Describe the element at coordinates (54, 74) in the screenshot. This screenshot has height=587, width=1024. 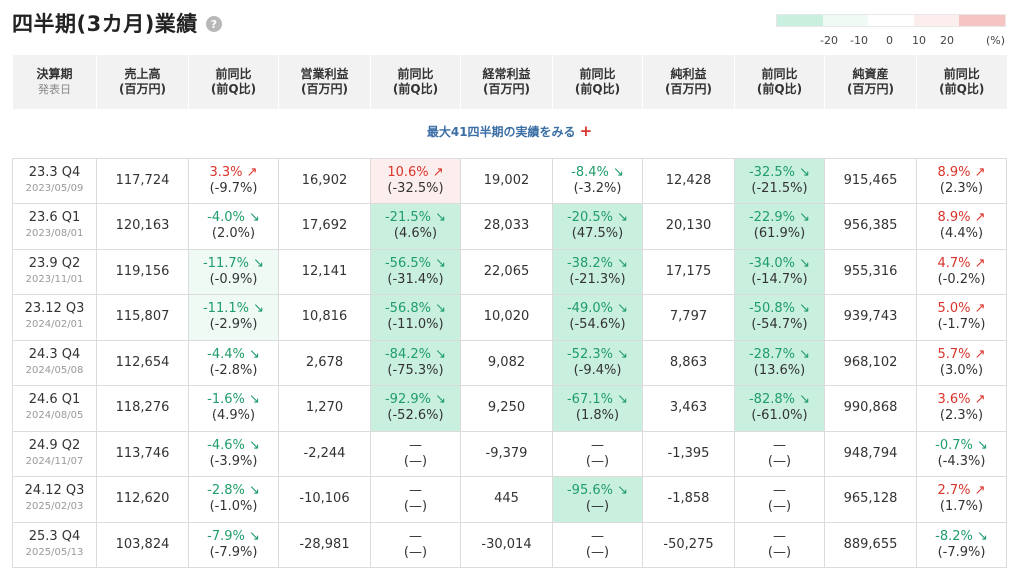
I see `column-label: 決算期` at that location.